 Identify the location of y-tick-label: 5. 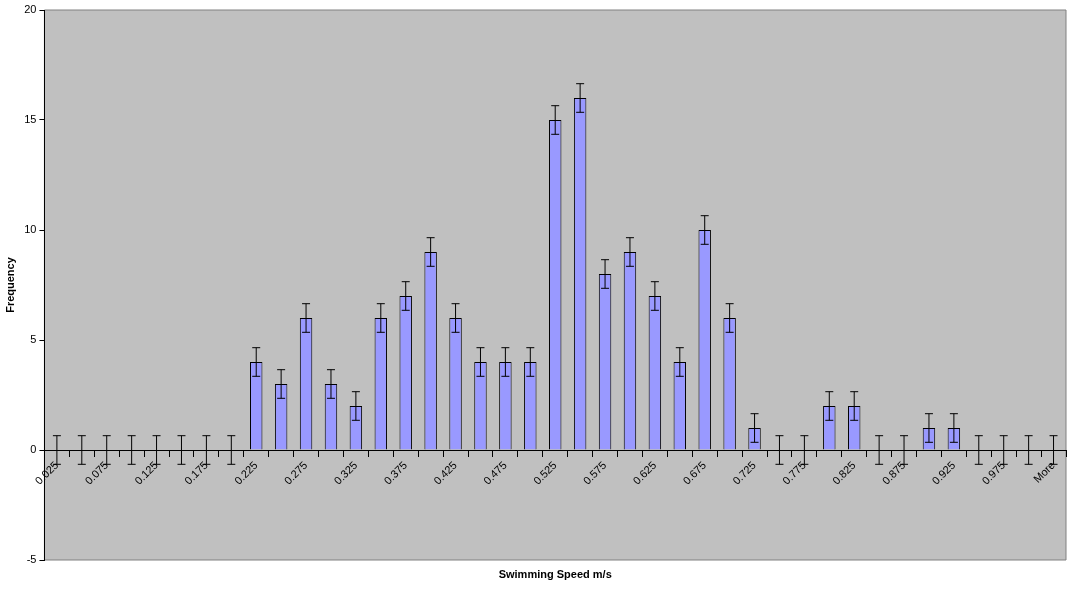
(33, 339).